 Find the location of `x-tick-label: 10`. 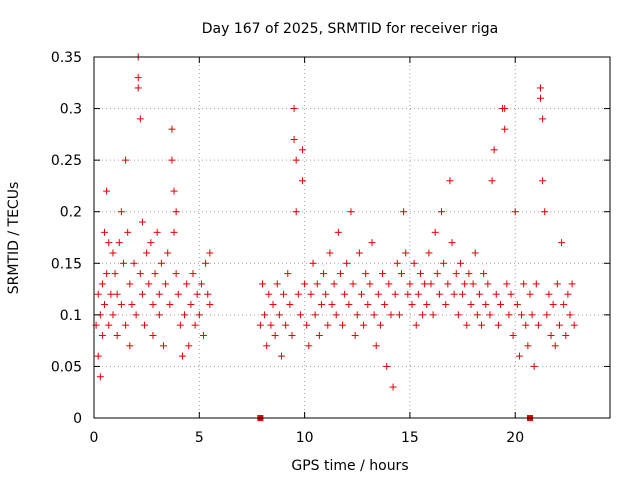

x-tick-label: 10 is located at coordinates (305, 438).